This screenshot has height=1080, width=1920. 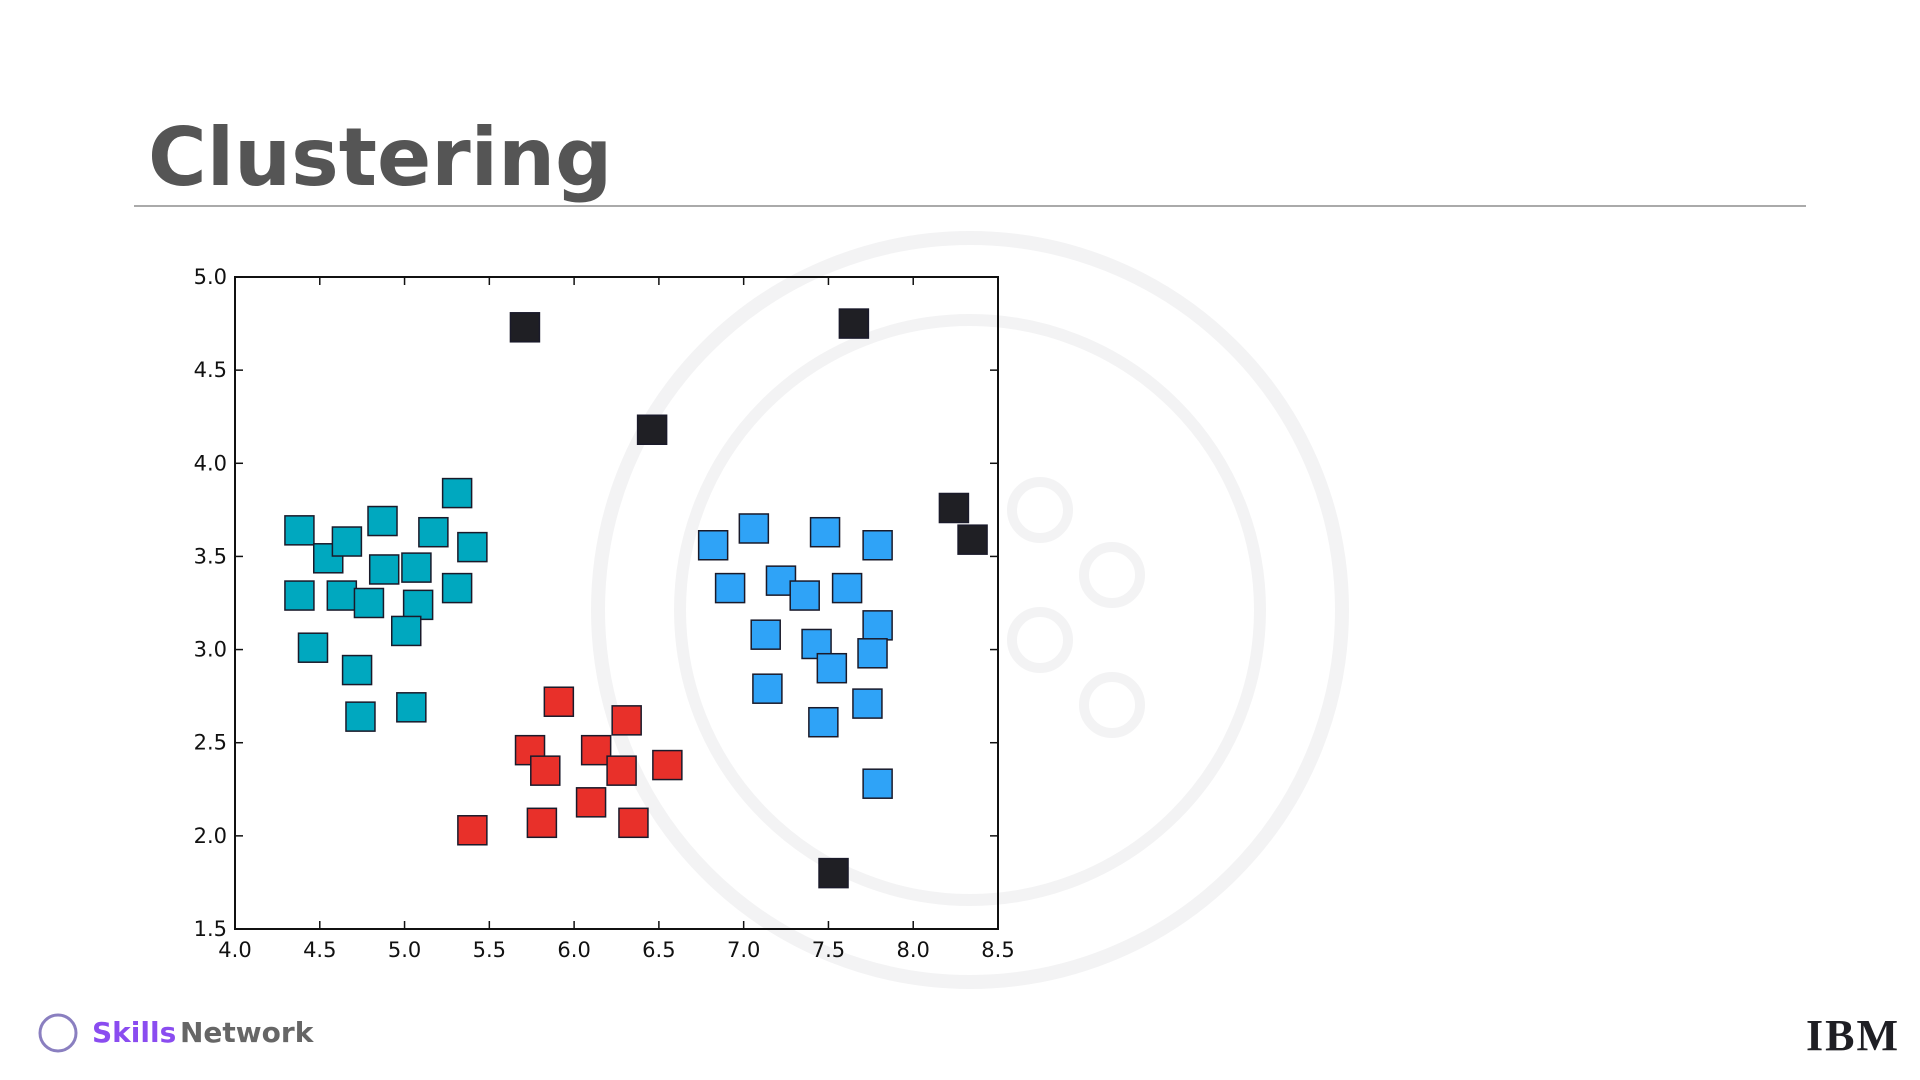 I want to click on brand-icon, so click(x=58, y=1033).